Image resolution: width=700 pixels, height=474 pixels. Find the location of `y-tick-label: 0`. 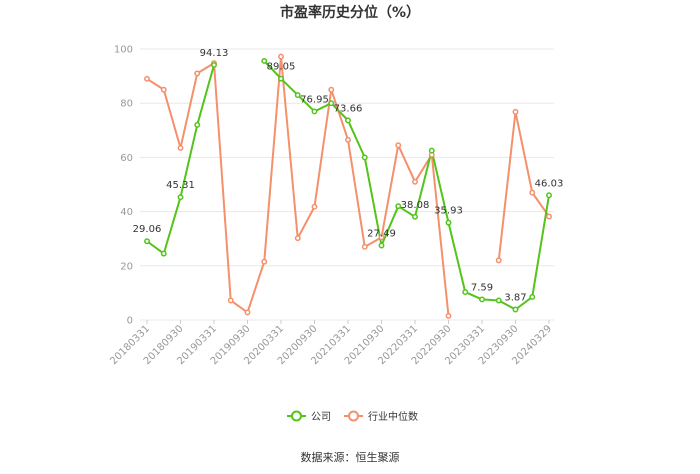

y-tick-label: 0 is located at coordinates (130, 321).